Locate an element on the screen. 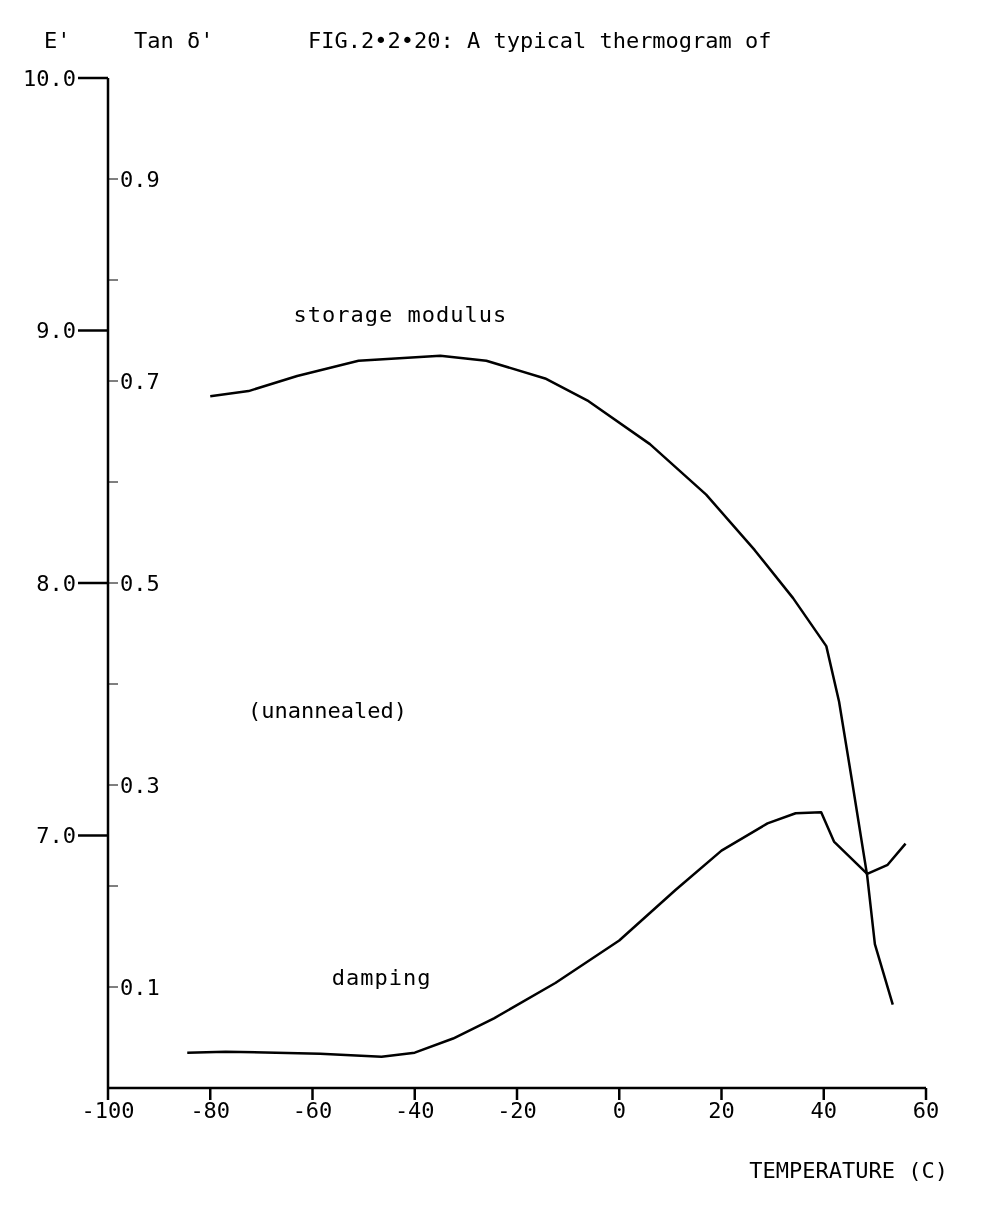  y-tick-label: 8.0 is located at coordinates (56, 583).